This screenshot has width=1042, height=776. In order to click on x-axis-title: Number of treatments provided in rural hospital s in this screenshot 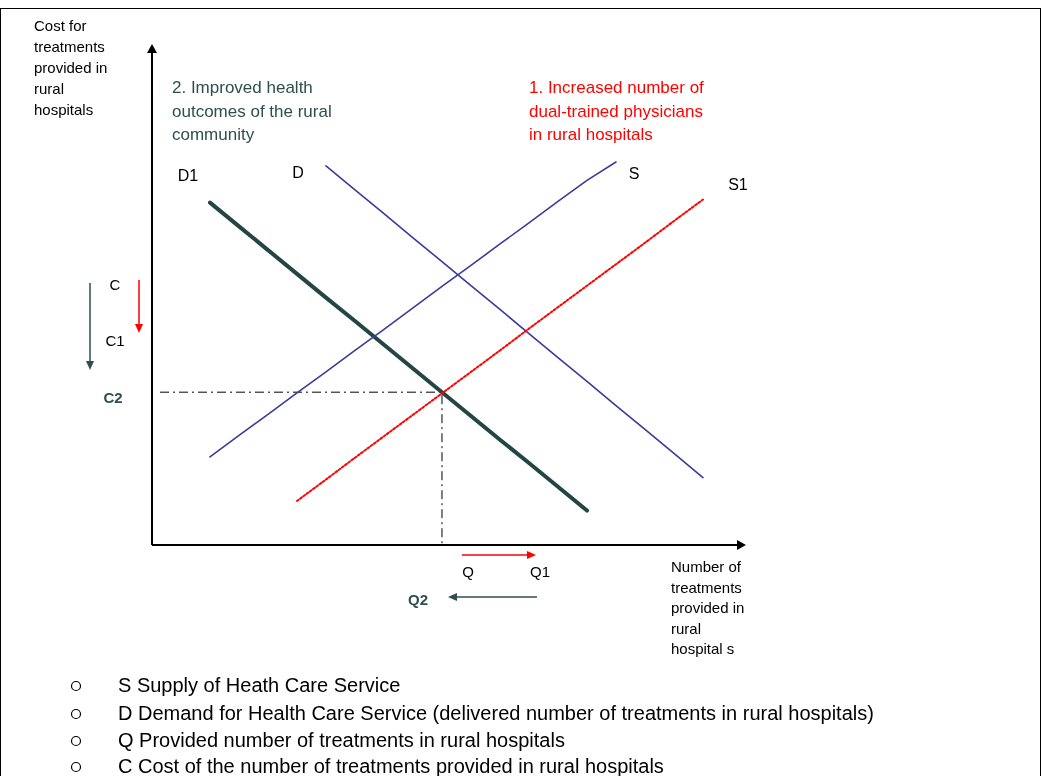, I will do `click(708, 607)`.